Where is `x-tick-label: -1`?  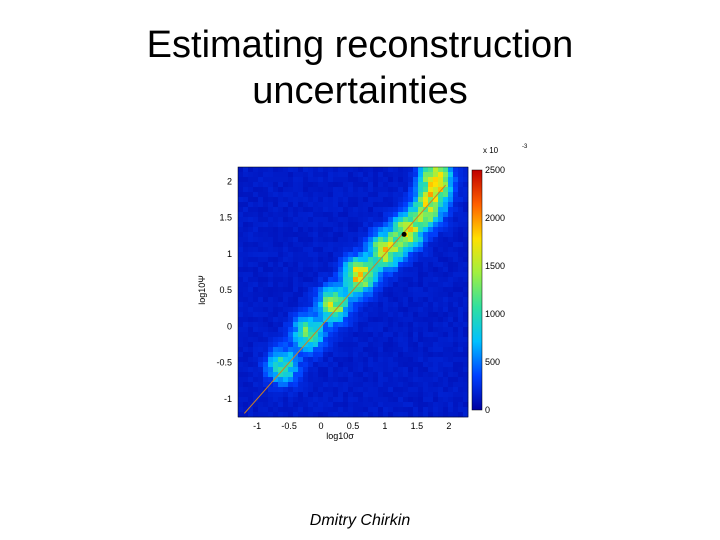
x-tick-label: -1 is located at coordinates (257, 426).